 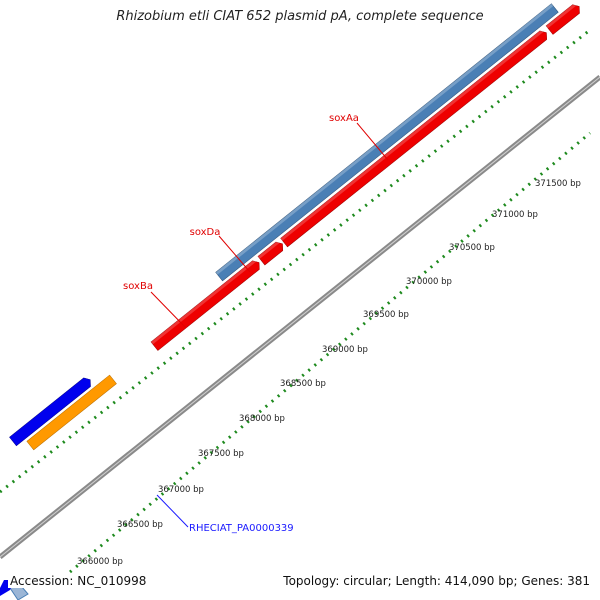 I want to click on gene-label-soxda: soxDa, so click(x=205, y=232).